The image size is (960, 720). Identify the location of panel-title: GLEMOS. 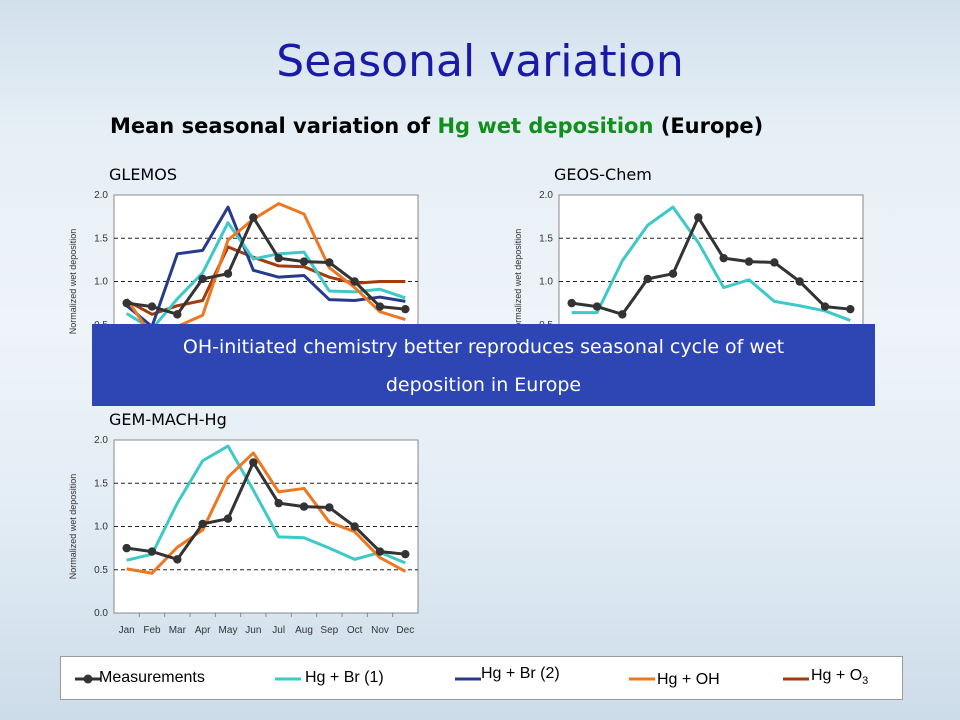
(143, 174).